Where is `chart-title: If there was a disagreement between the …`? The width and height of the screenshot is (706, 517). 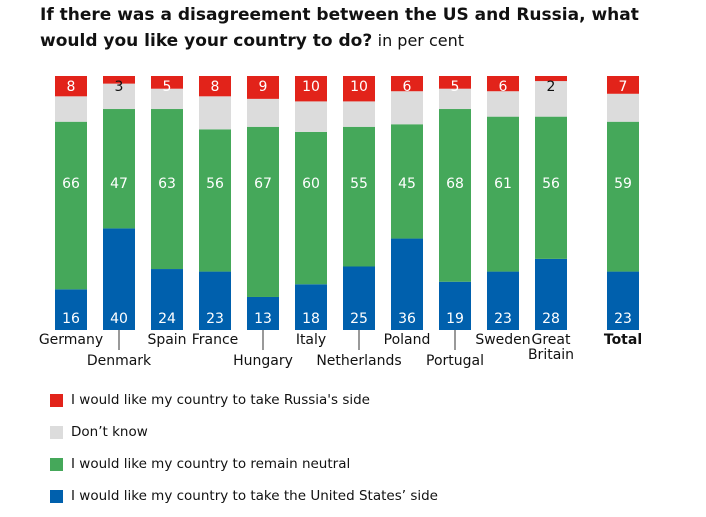 chart-title: If there was a disagreement between the … is located at coordinates (339, 28).